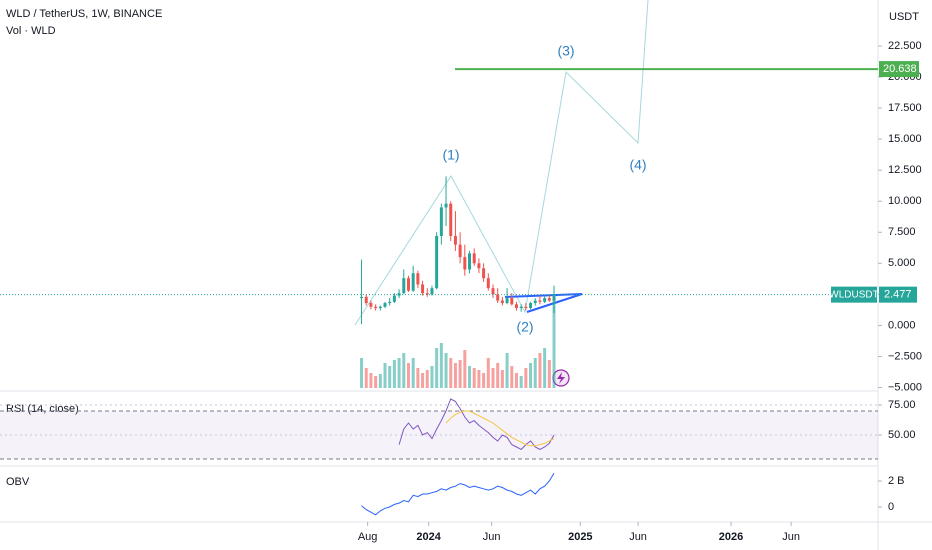 The height and width of the screenshot is (550, 932). Describe the element at coordinates (18, 482) in the screenshot. I see `obv-title: OBV` at that location.